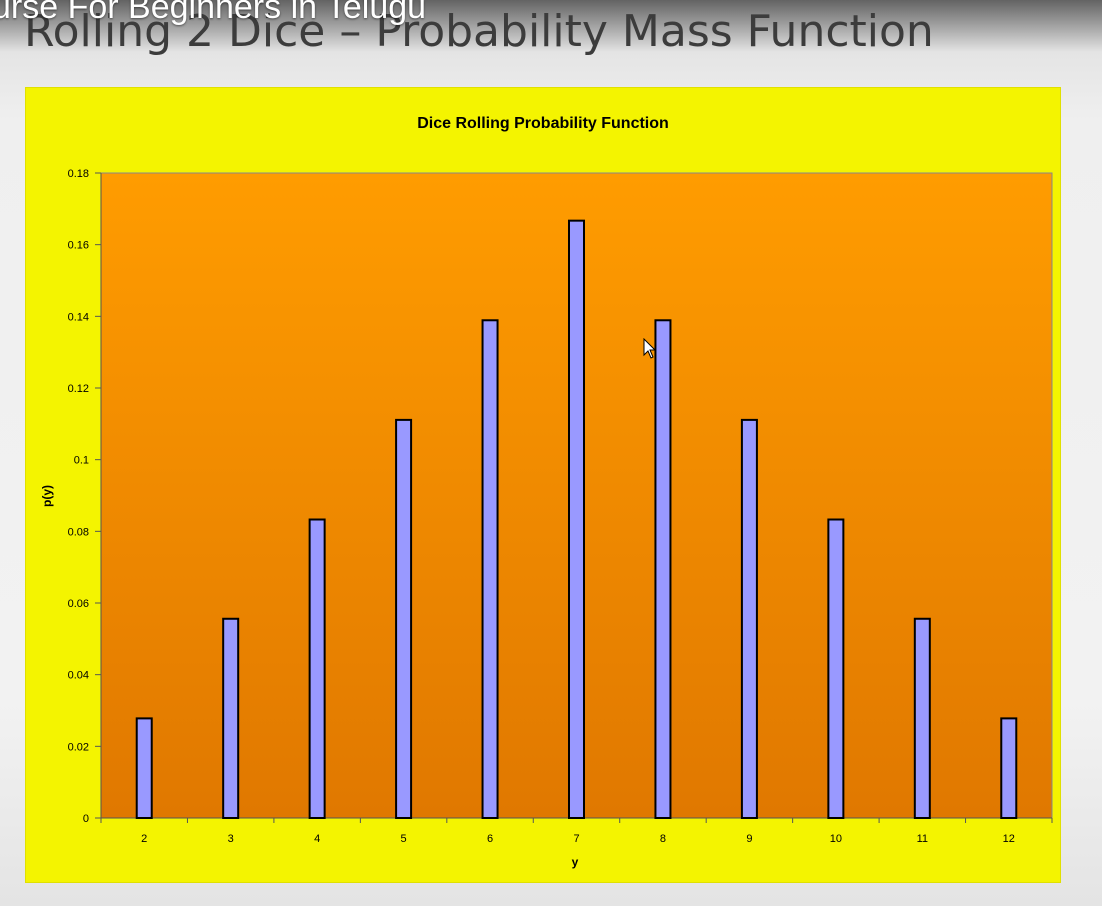 This screenshot has height=906, width=1102. What do you see at coordinates (78, 317) in the screenshot?
I see `y-tick-label: 0.14` at bounding box center [78, 317].